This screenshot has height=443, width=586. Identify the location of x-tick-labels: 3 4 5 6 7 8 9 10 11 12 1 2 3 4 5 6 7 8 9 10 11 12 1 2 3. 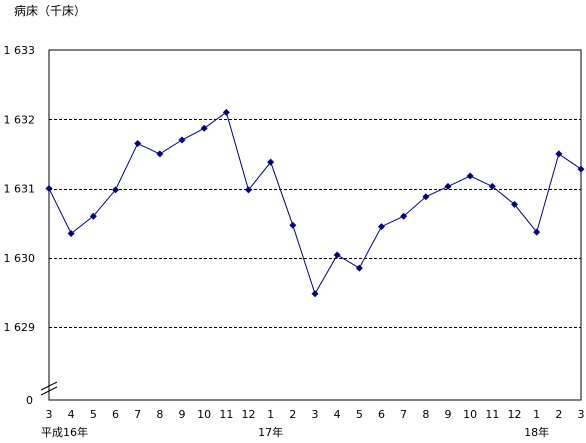
(315, 414).